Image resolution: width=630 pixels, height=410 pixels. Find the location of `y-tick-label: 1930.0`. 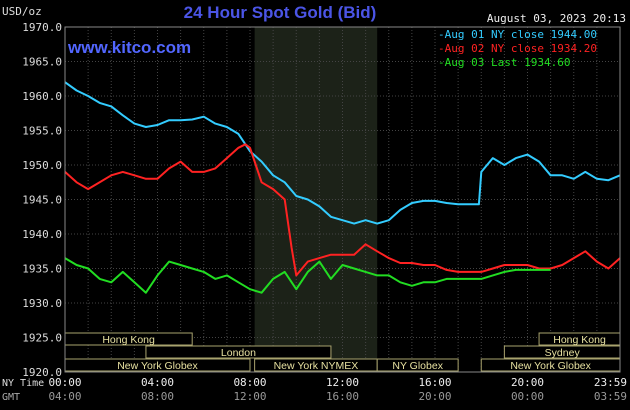

y-tick-label: 1930.0 is located at coordinates (42, 303).